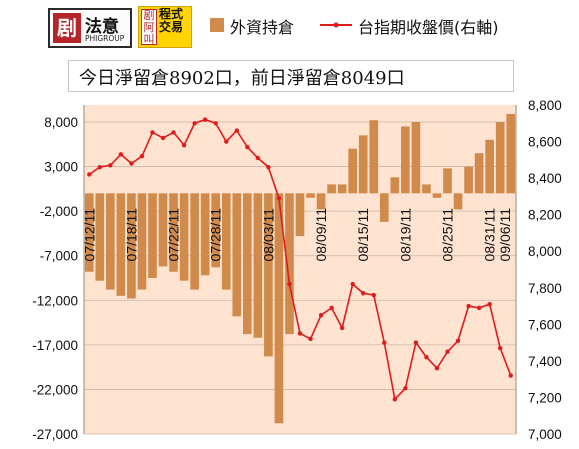 The image size is (579, 449). Describe the element at coordinates (490, 235) in the screenshot. I see `x-axis-tick-label: 08/31/11` at that location.